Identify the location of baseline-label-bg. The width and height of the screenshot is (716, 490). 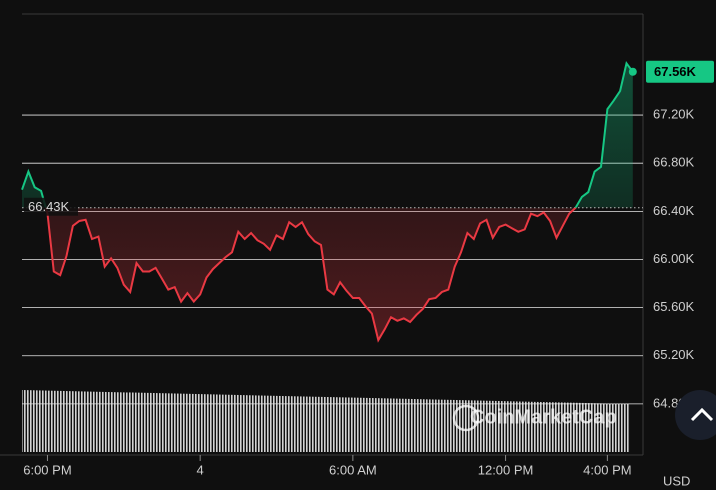
(51, 206).